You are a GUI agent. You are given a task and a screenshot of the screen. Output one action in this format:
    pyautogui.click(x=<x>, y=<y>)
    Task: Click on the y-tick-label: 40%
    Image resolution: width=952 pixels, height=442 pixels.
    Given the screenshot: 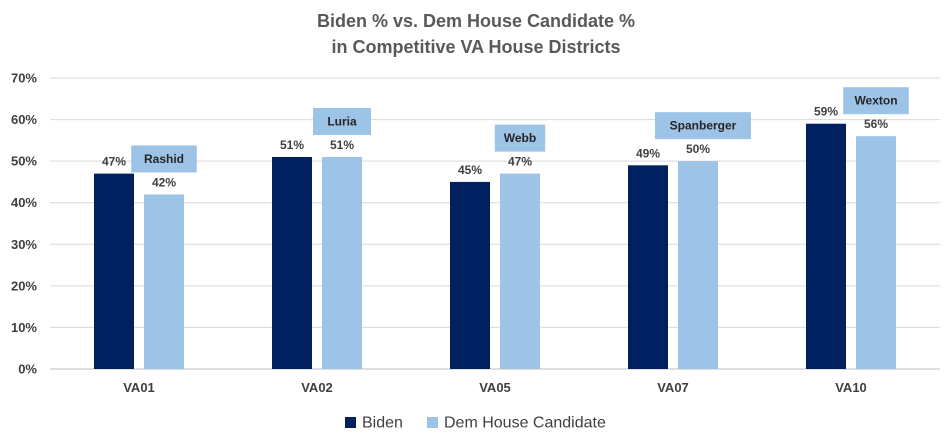 What is the action you would take?
    pyautogui.click(x=24, y=202)
    